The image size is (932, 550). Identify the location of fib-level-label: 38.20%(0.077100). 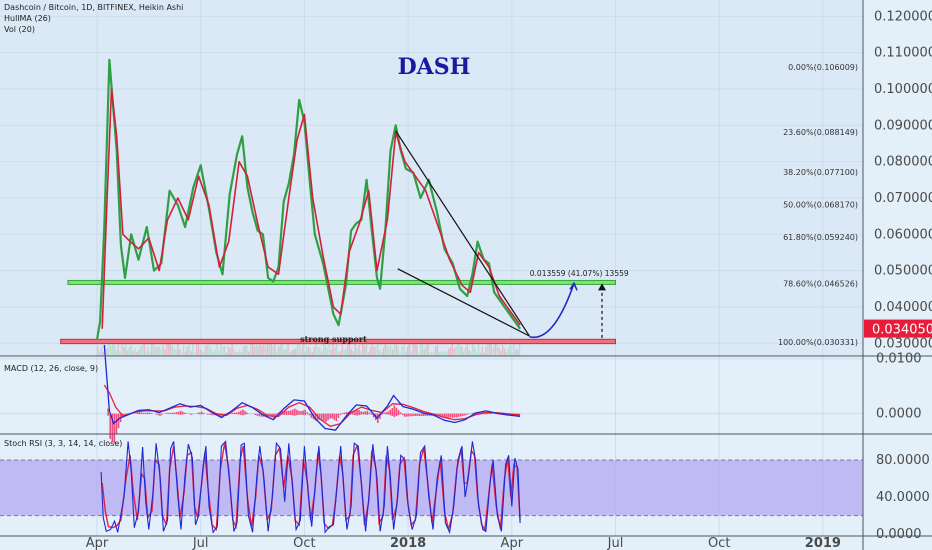
(820, 172).